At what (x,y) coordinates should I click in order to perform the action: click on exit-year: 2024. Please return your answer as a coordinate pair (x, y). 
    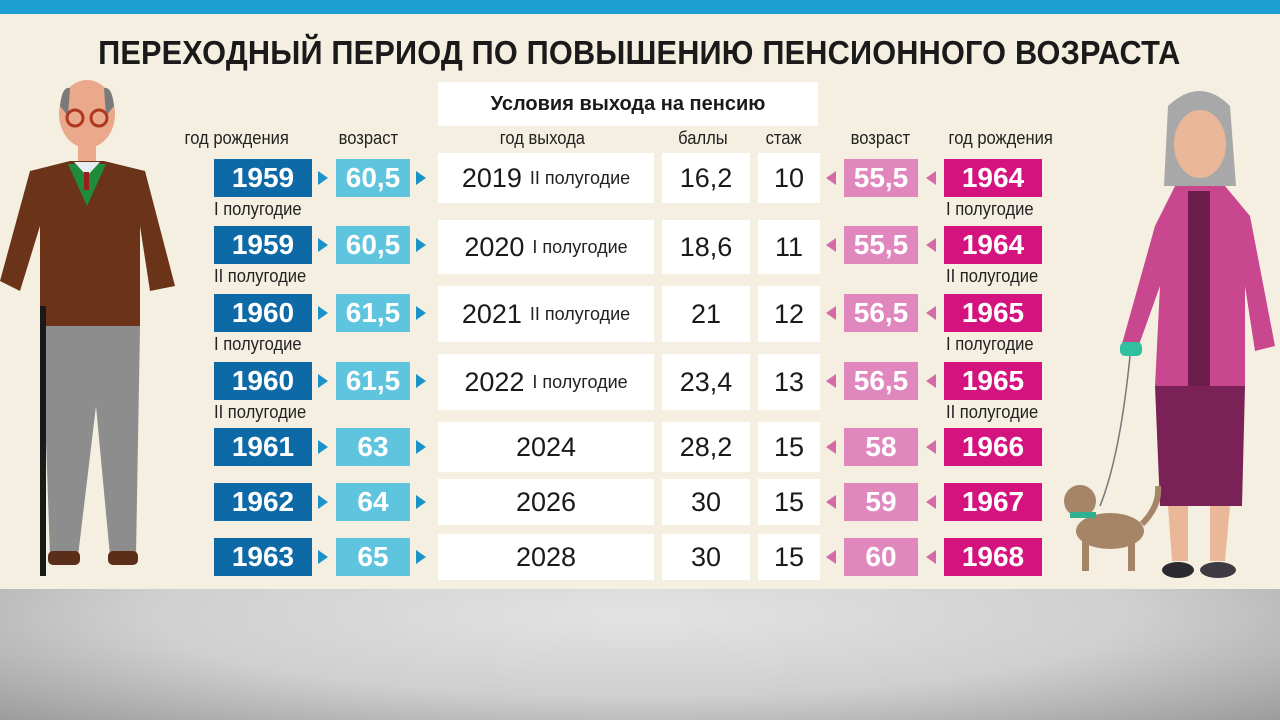
    Looking at the image, I should click on (546, 447).